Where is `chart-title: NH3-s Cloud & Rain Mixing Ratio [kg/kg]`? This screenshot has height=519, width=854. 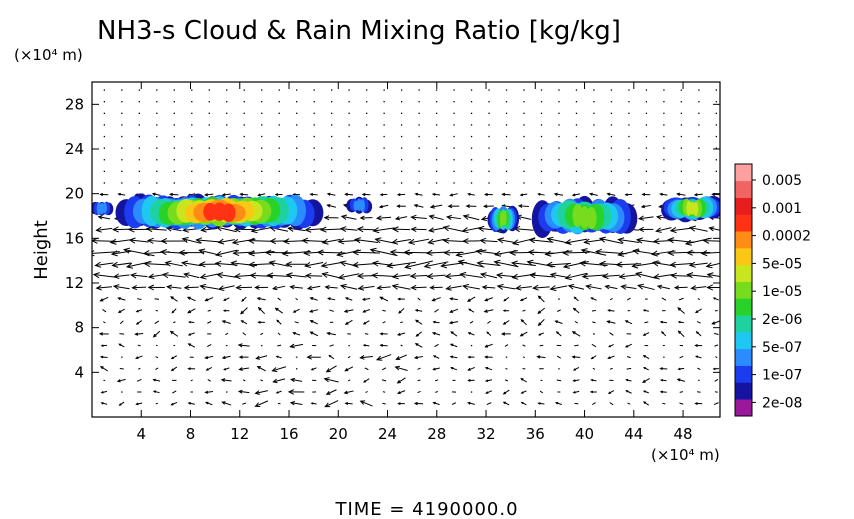 chart-title: NH3-s Cloud & Rain Mixing Ratio [kg/kg] is located at coordinates (359, 31).